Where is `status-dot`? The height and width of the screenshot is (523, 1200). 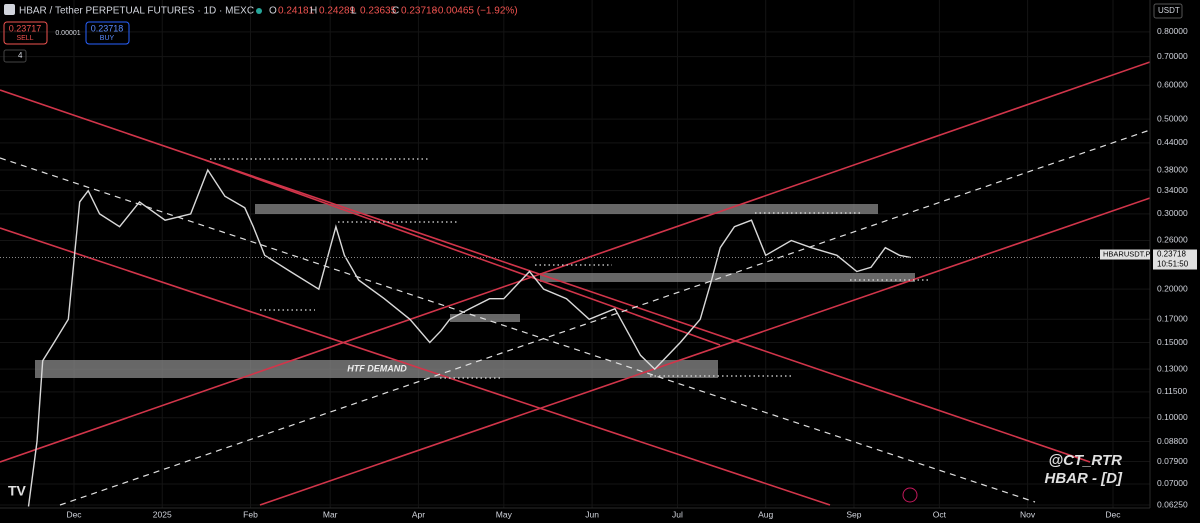
status-dot is located at coordinates (259, 11).